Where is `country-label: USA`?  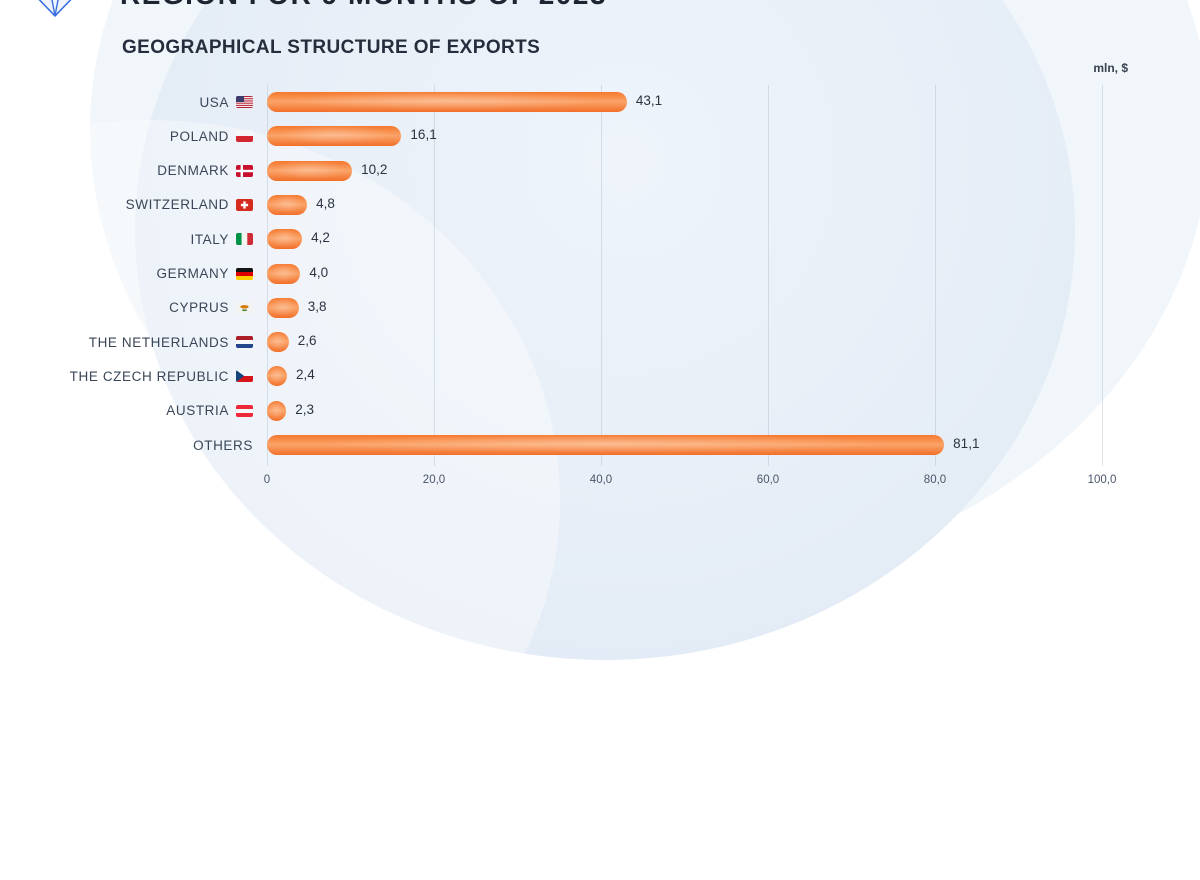
country-label: USA is located at coordinates (214, 102).